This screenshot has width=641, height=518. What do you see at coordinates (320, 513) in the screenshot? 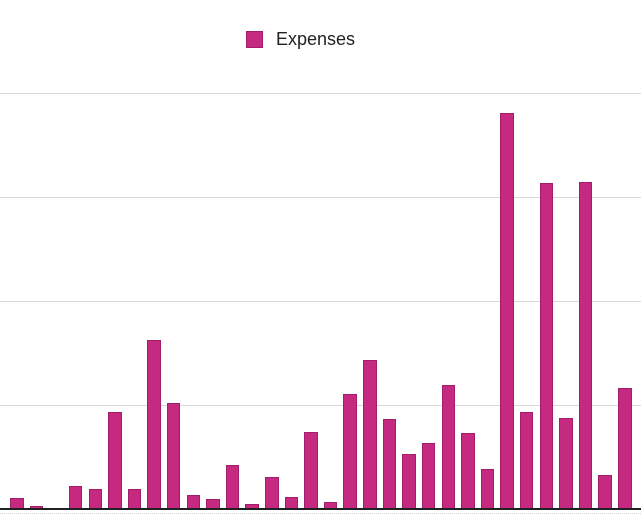
I see `x-axis-minor-line` at bounding box center [320, 513].